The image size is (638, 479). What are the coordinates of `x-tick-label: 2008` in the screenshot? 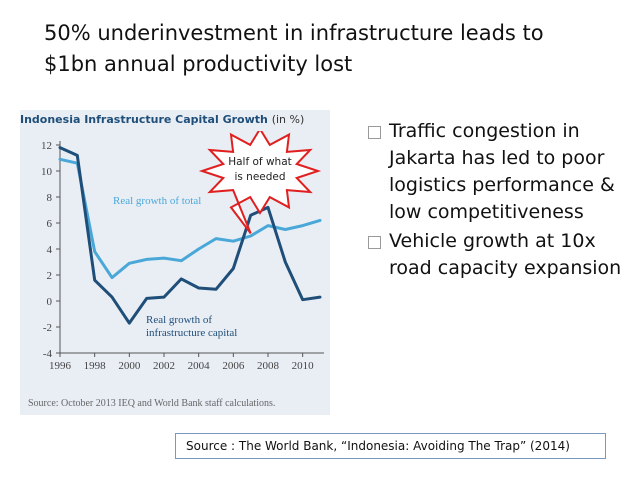 It's located at (268, 366).